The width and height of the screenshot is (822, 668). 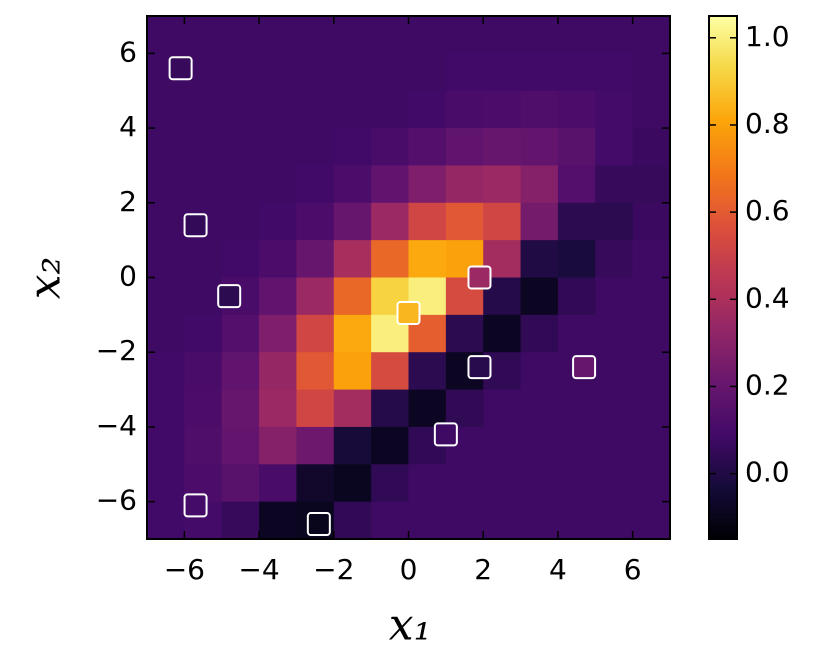 I want to click on colorbar-tick-label: 1.0, so click(x=767, y=36).